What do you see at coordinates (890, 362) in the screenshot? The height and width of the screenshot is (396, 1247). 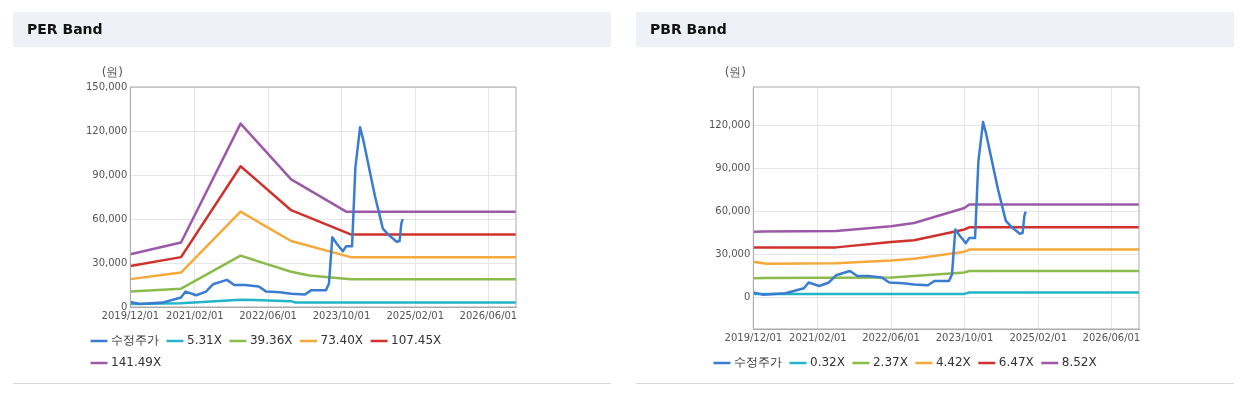 I see `legend-label: 2.37X` at bounding box center [890, 362].